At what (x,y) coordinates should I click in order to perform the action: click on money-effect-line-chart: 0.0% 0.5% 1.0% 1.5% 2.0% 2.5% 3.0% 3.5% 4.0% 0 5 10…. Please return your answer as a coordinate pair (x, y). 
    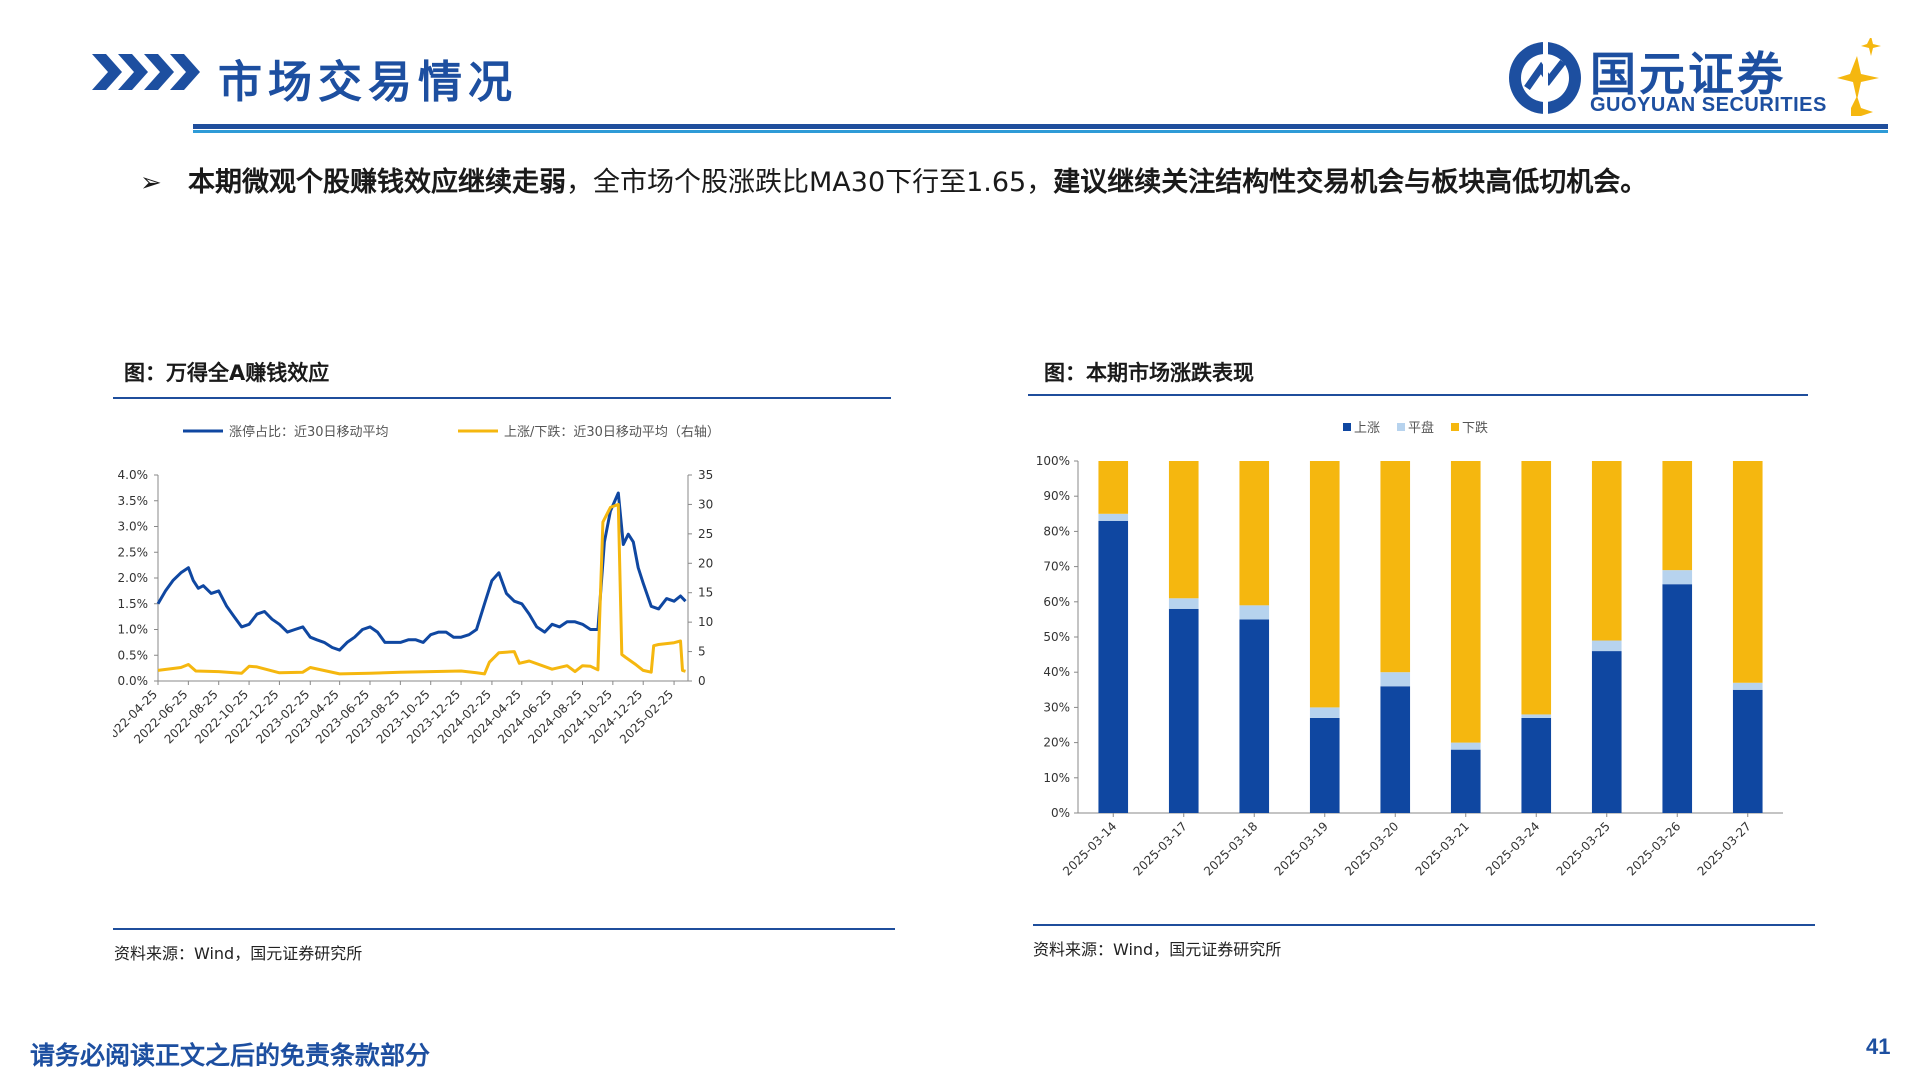
    Looking at the image, I should click on (416, 585).